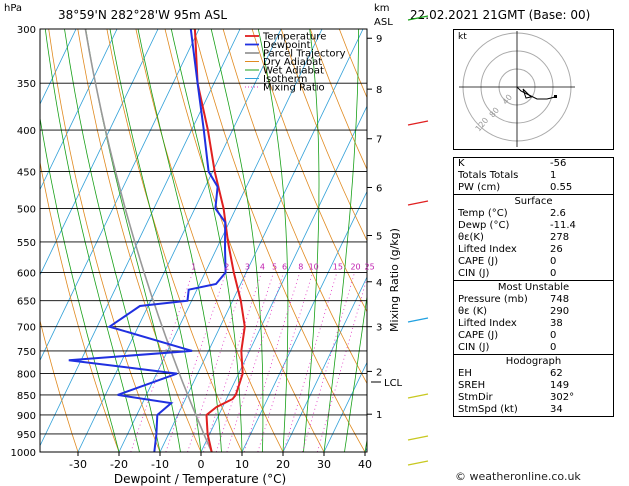 The image size is (629, 486). Describe the element at coordinates (556, 373) in the screenshot. I see `row-value: 62` at that location.